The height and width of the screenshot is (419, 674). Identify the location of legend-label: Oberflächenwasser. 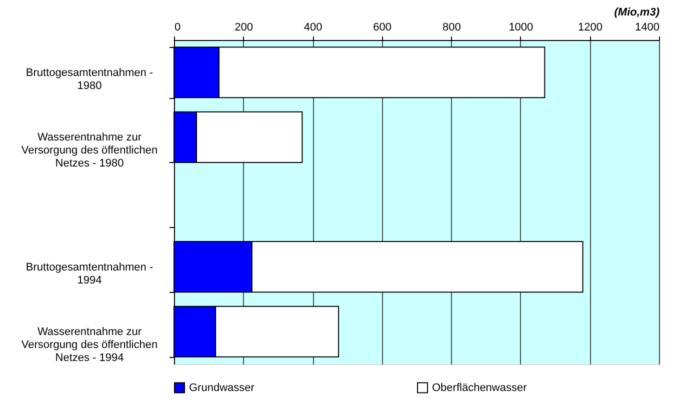
(480, 388).